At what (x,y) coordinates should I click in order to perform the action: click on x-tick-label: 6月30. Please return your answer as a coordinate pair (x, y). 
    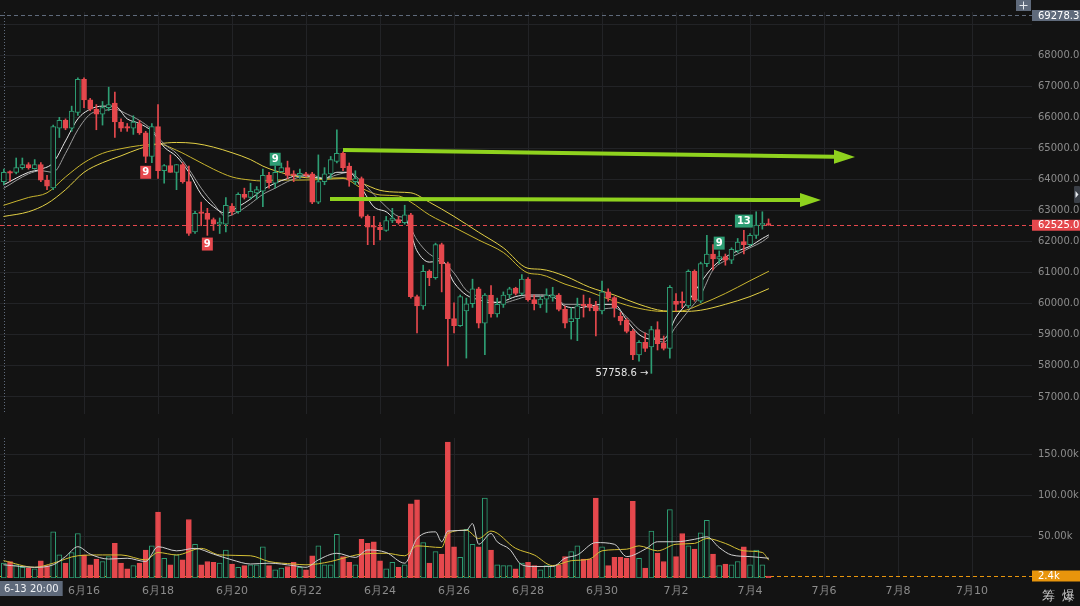
    Looking at the image, I should click on (602, 591).